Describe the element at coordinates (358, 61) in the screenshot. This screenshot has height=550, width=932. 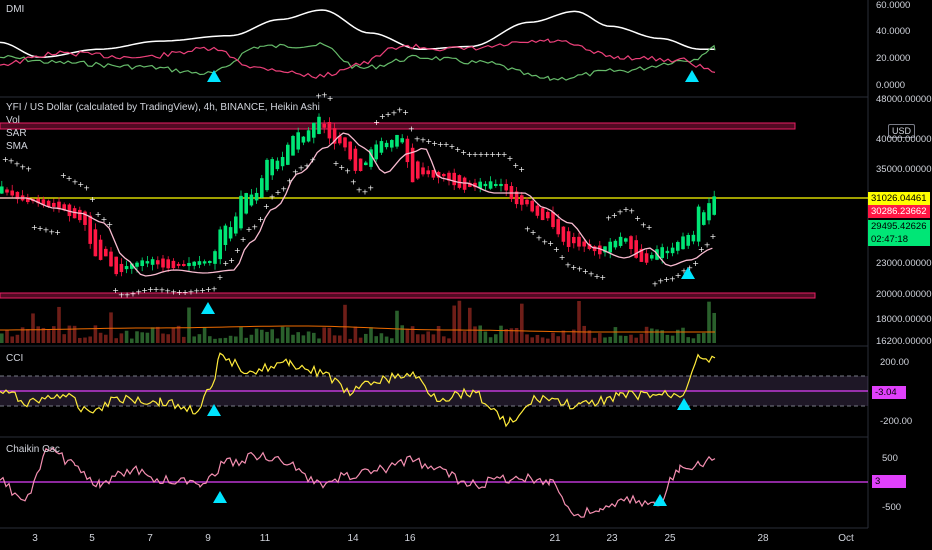
I see `dmi-plus-line` at that location.